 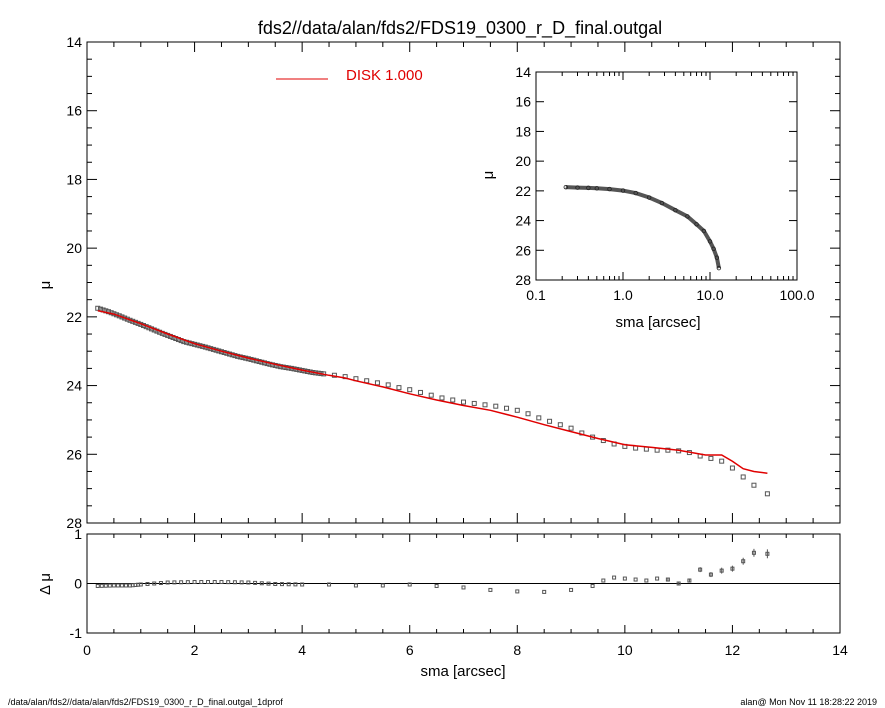 What do you see at coordinates (74, 386) in the screenshot?
I see `y-tick-label: 24` at bounding box center [74, 386].